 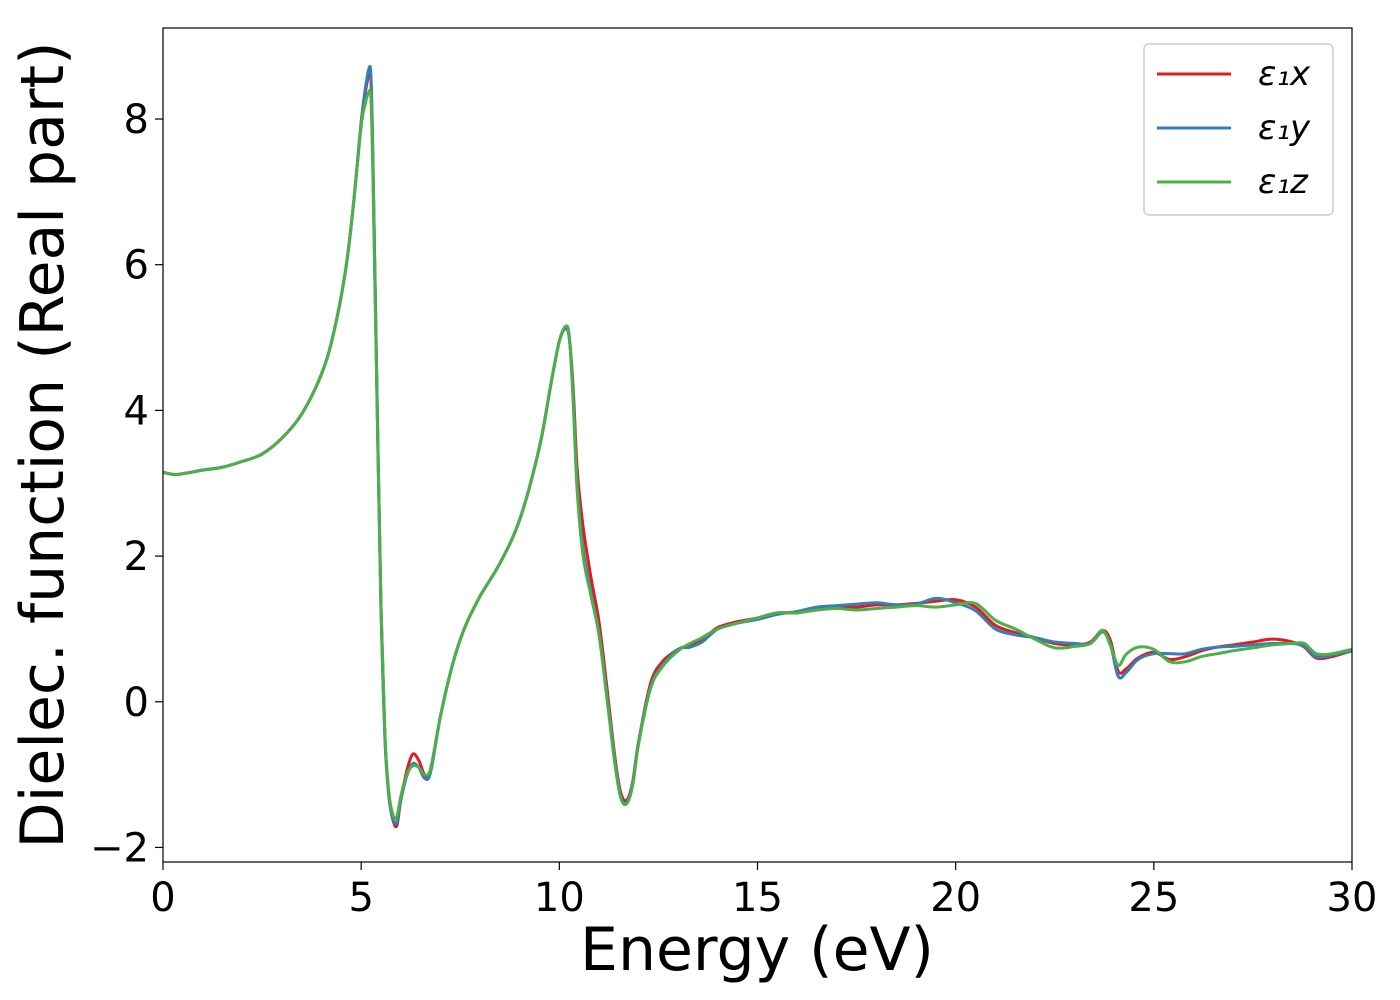 What do you see at coordinates (136, 703) in the screenshot?
I see `y-tick-label: 0` at bounding box center [136, 703].